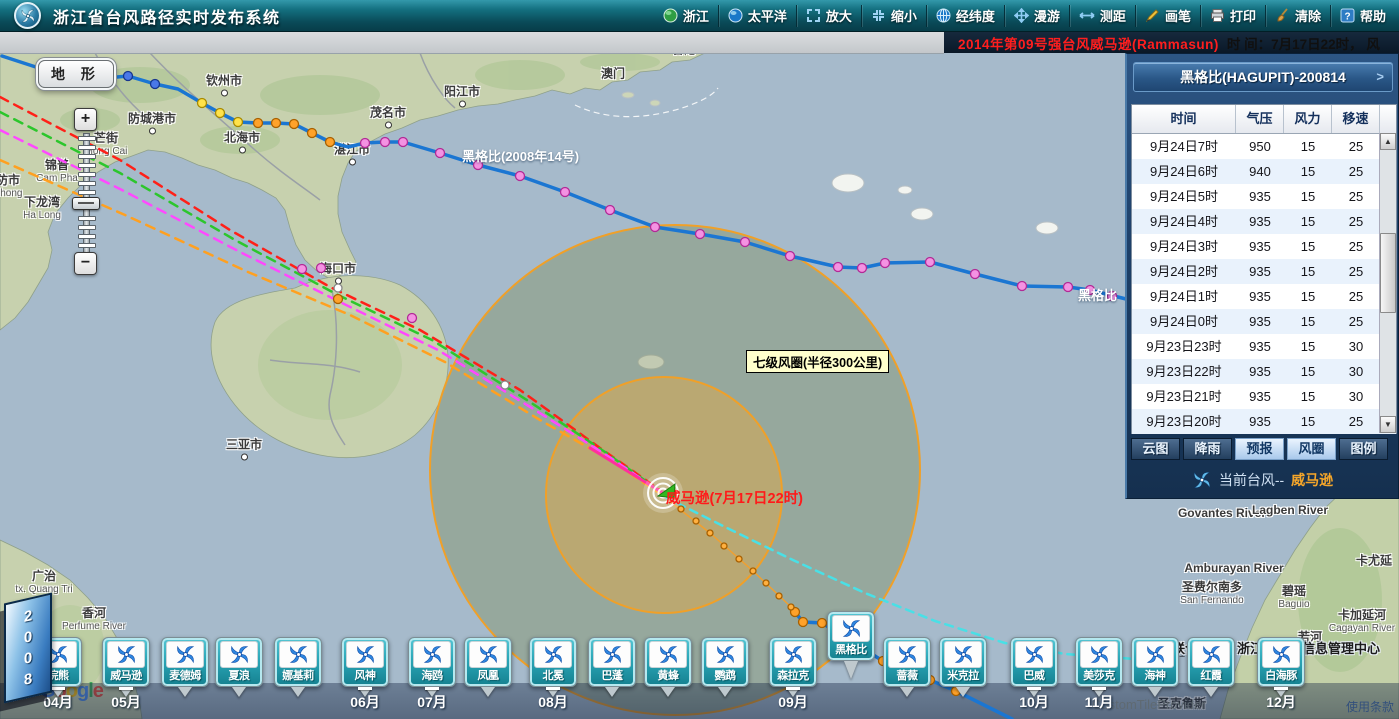 The image size is (1399, 719). I want to click on typhoon-tile: 北冕, so click(553, 662).